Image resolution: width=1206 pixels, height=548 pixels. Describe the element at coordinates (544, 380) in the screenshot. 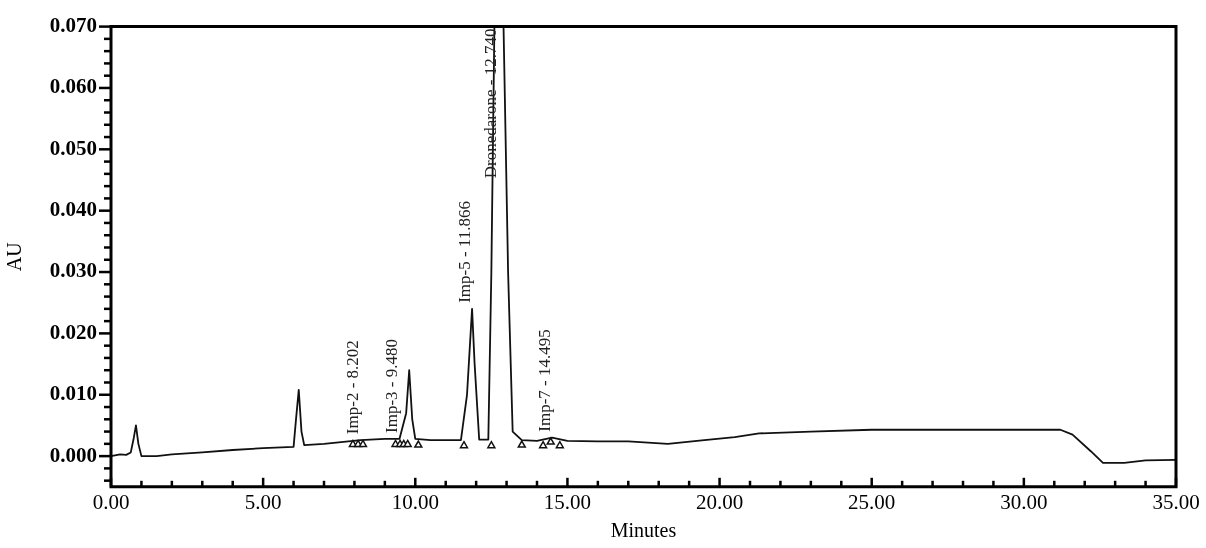

I see `annotation: Imp-7 - 14.495` at that location.